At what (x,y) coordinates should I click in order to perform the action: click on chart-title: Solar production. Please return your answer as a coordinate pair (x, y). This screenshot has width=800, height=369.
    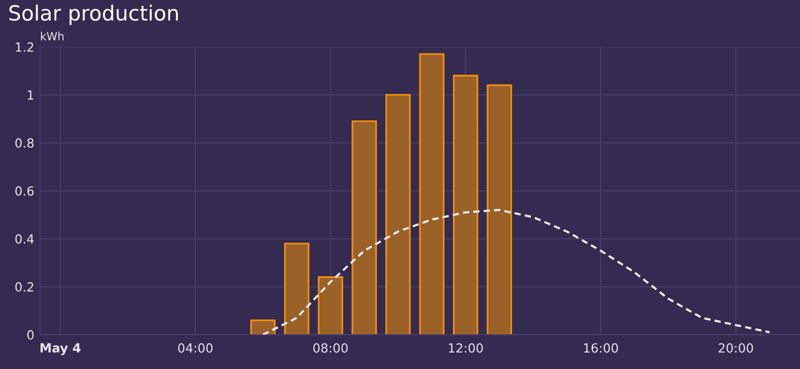
    Looking at the image, I should click on (93, 14).